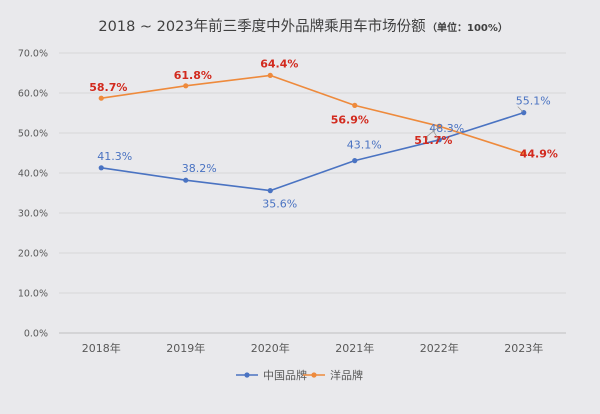 Image resolution: width=600 pixels, height=414 pixels. What do you see at coordinates (33, 214) in the screenshot?
I see `y-tick-label: 30.0%` at bounding box center [33, 214].